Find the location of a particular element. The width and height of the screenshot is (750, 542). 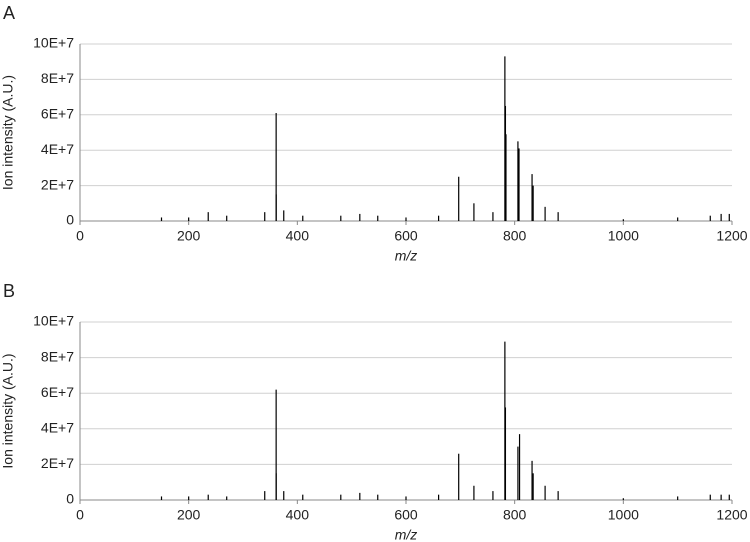

panel-label: B is located at coordinates (9, 291).